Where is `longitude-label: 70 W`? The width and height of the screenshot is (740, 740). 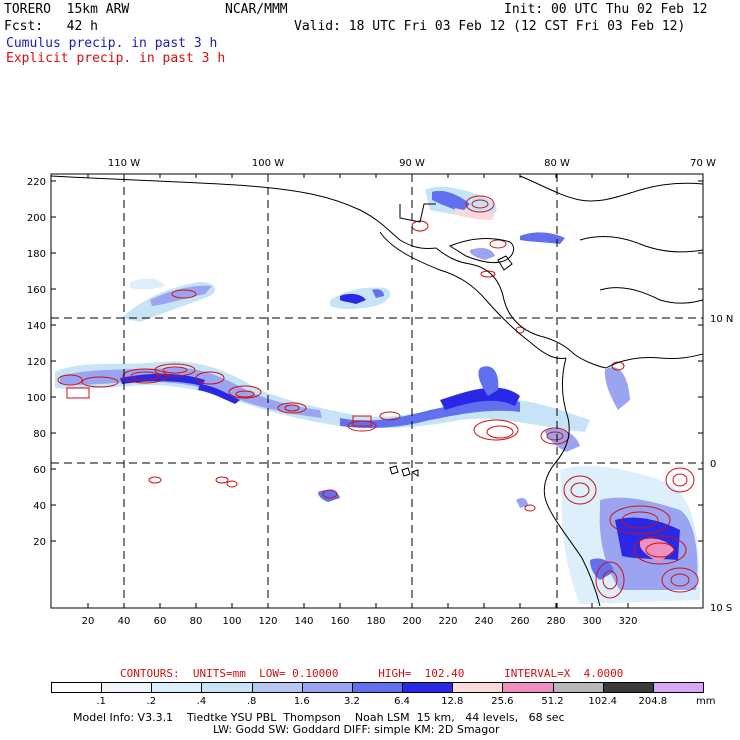 longitude-label: 70 W is located at coordinates (703, 163).